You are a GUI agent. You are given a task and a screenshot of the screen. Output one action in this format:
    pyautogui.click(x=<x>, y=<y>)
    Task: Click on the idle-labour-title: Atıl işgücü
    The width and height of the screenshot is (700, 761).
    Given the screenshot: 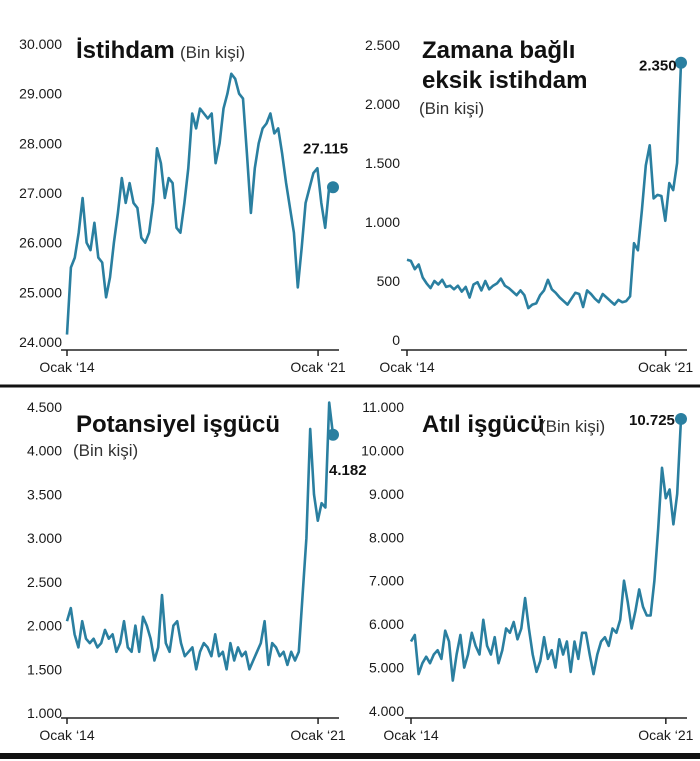 What is the action you would take?
    pyautogui.click(x=483, y=424)
    